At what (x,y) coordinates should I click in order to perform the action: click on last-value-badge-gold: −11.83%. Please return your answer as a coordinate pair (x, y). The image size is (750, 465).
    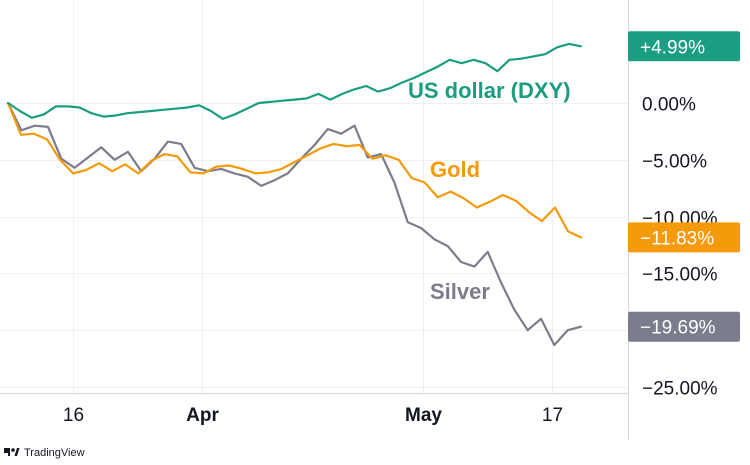
    Looking at the image, I should click on (684, 237).